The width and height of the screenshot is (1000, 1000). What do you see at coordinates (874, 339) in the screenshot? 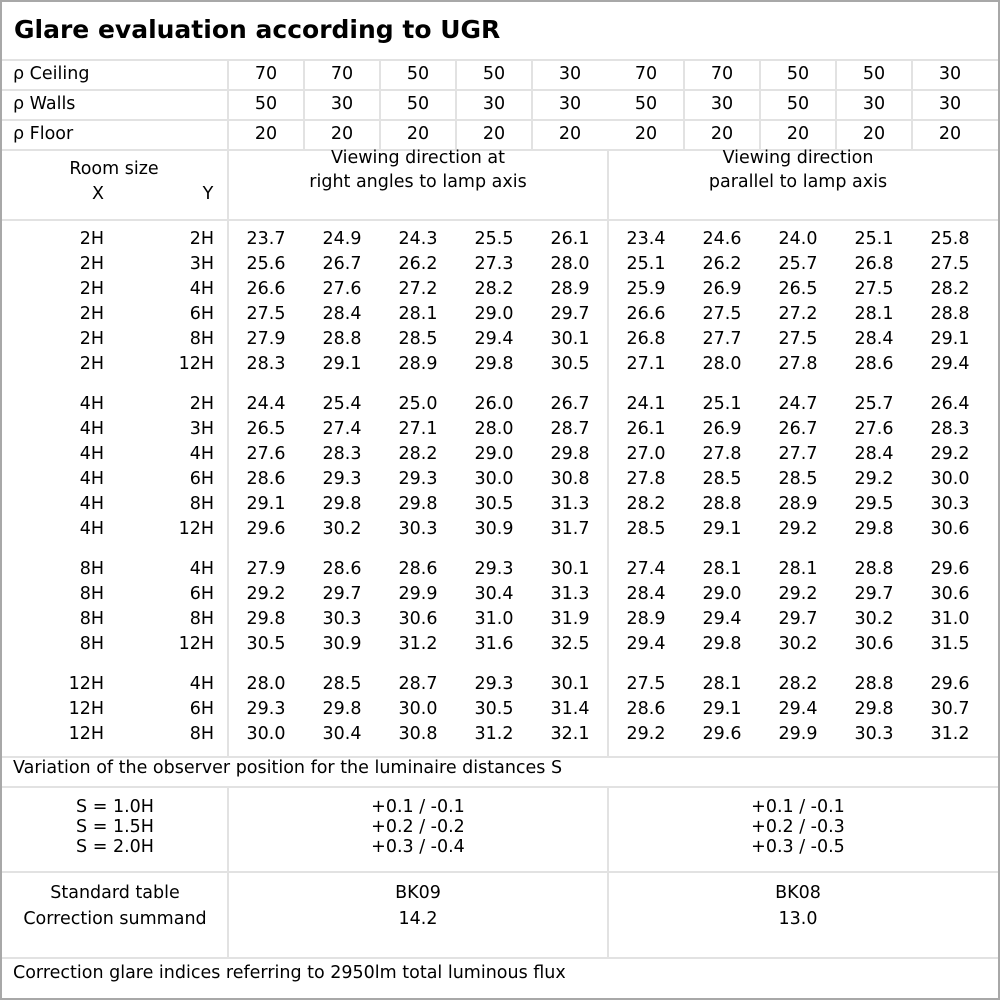
I see `ugr-value: 28.4` at bounding box center [874, 339].